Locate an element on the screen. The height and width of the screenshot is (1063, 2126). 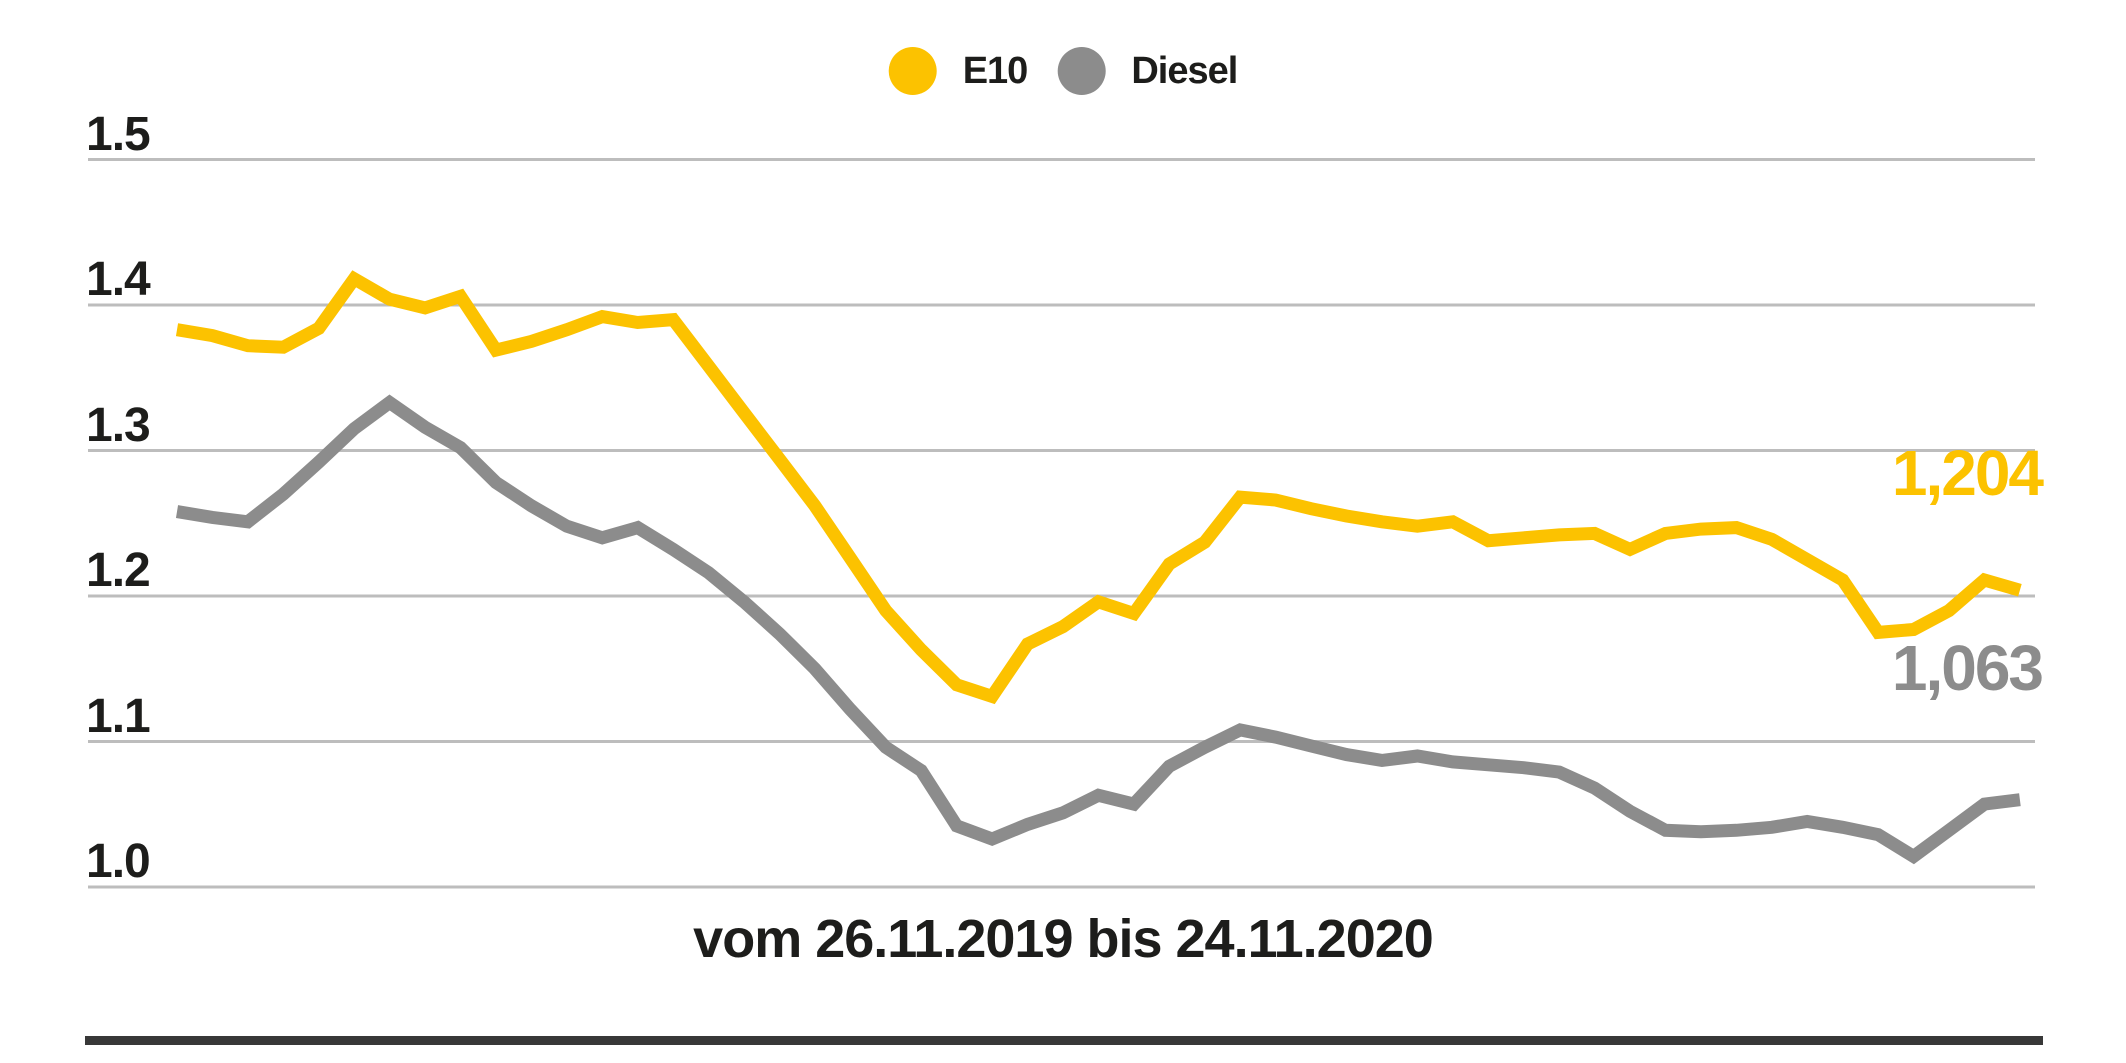
e10-dot-icon is located at coordinates (912, 71).